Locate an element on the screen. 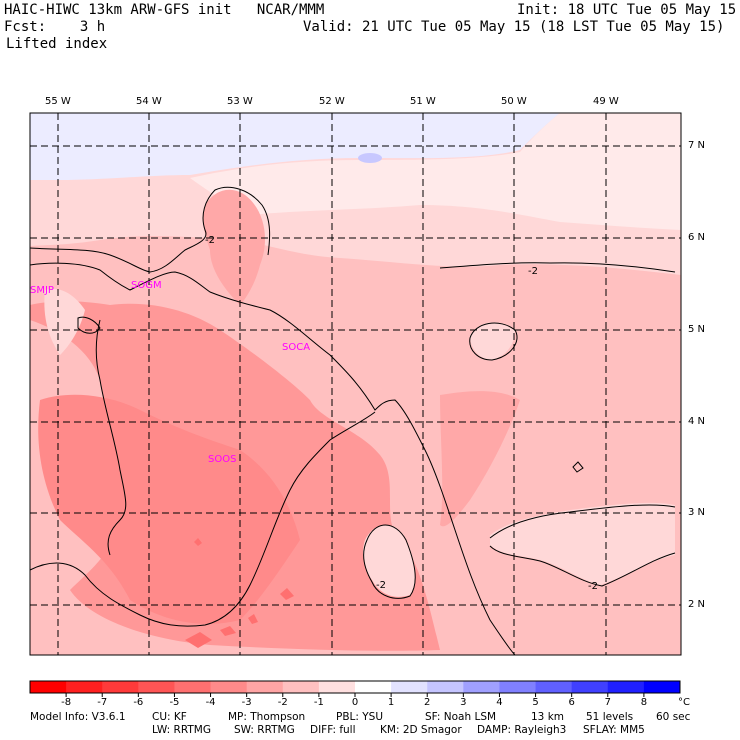  colorbar-tick-label: 1 is located at coordinates (391, 702).